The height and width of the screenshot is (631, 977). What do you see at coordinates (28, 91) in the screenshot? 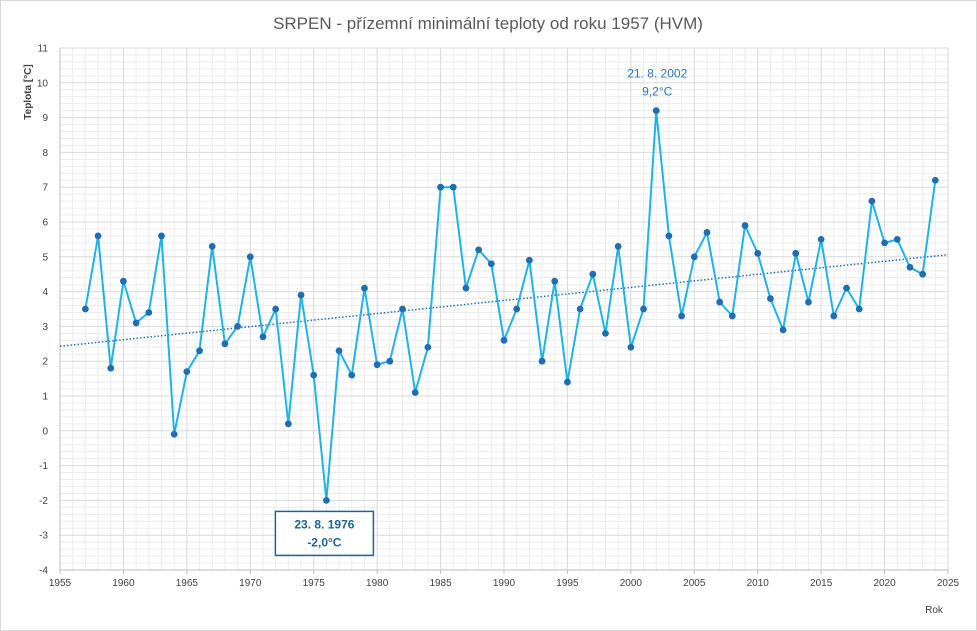
I see `y-axis-label: Teplota [°C]` at bounding box center [28, 91].